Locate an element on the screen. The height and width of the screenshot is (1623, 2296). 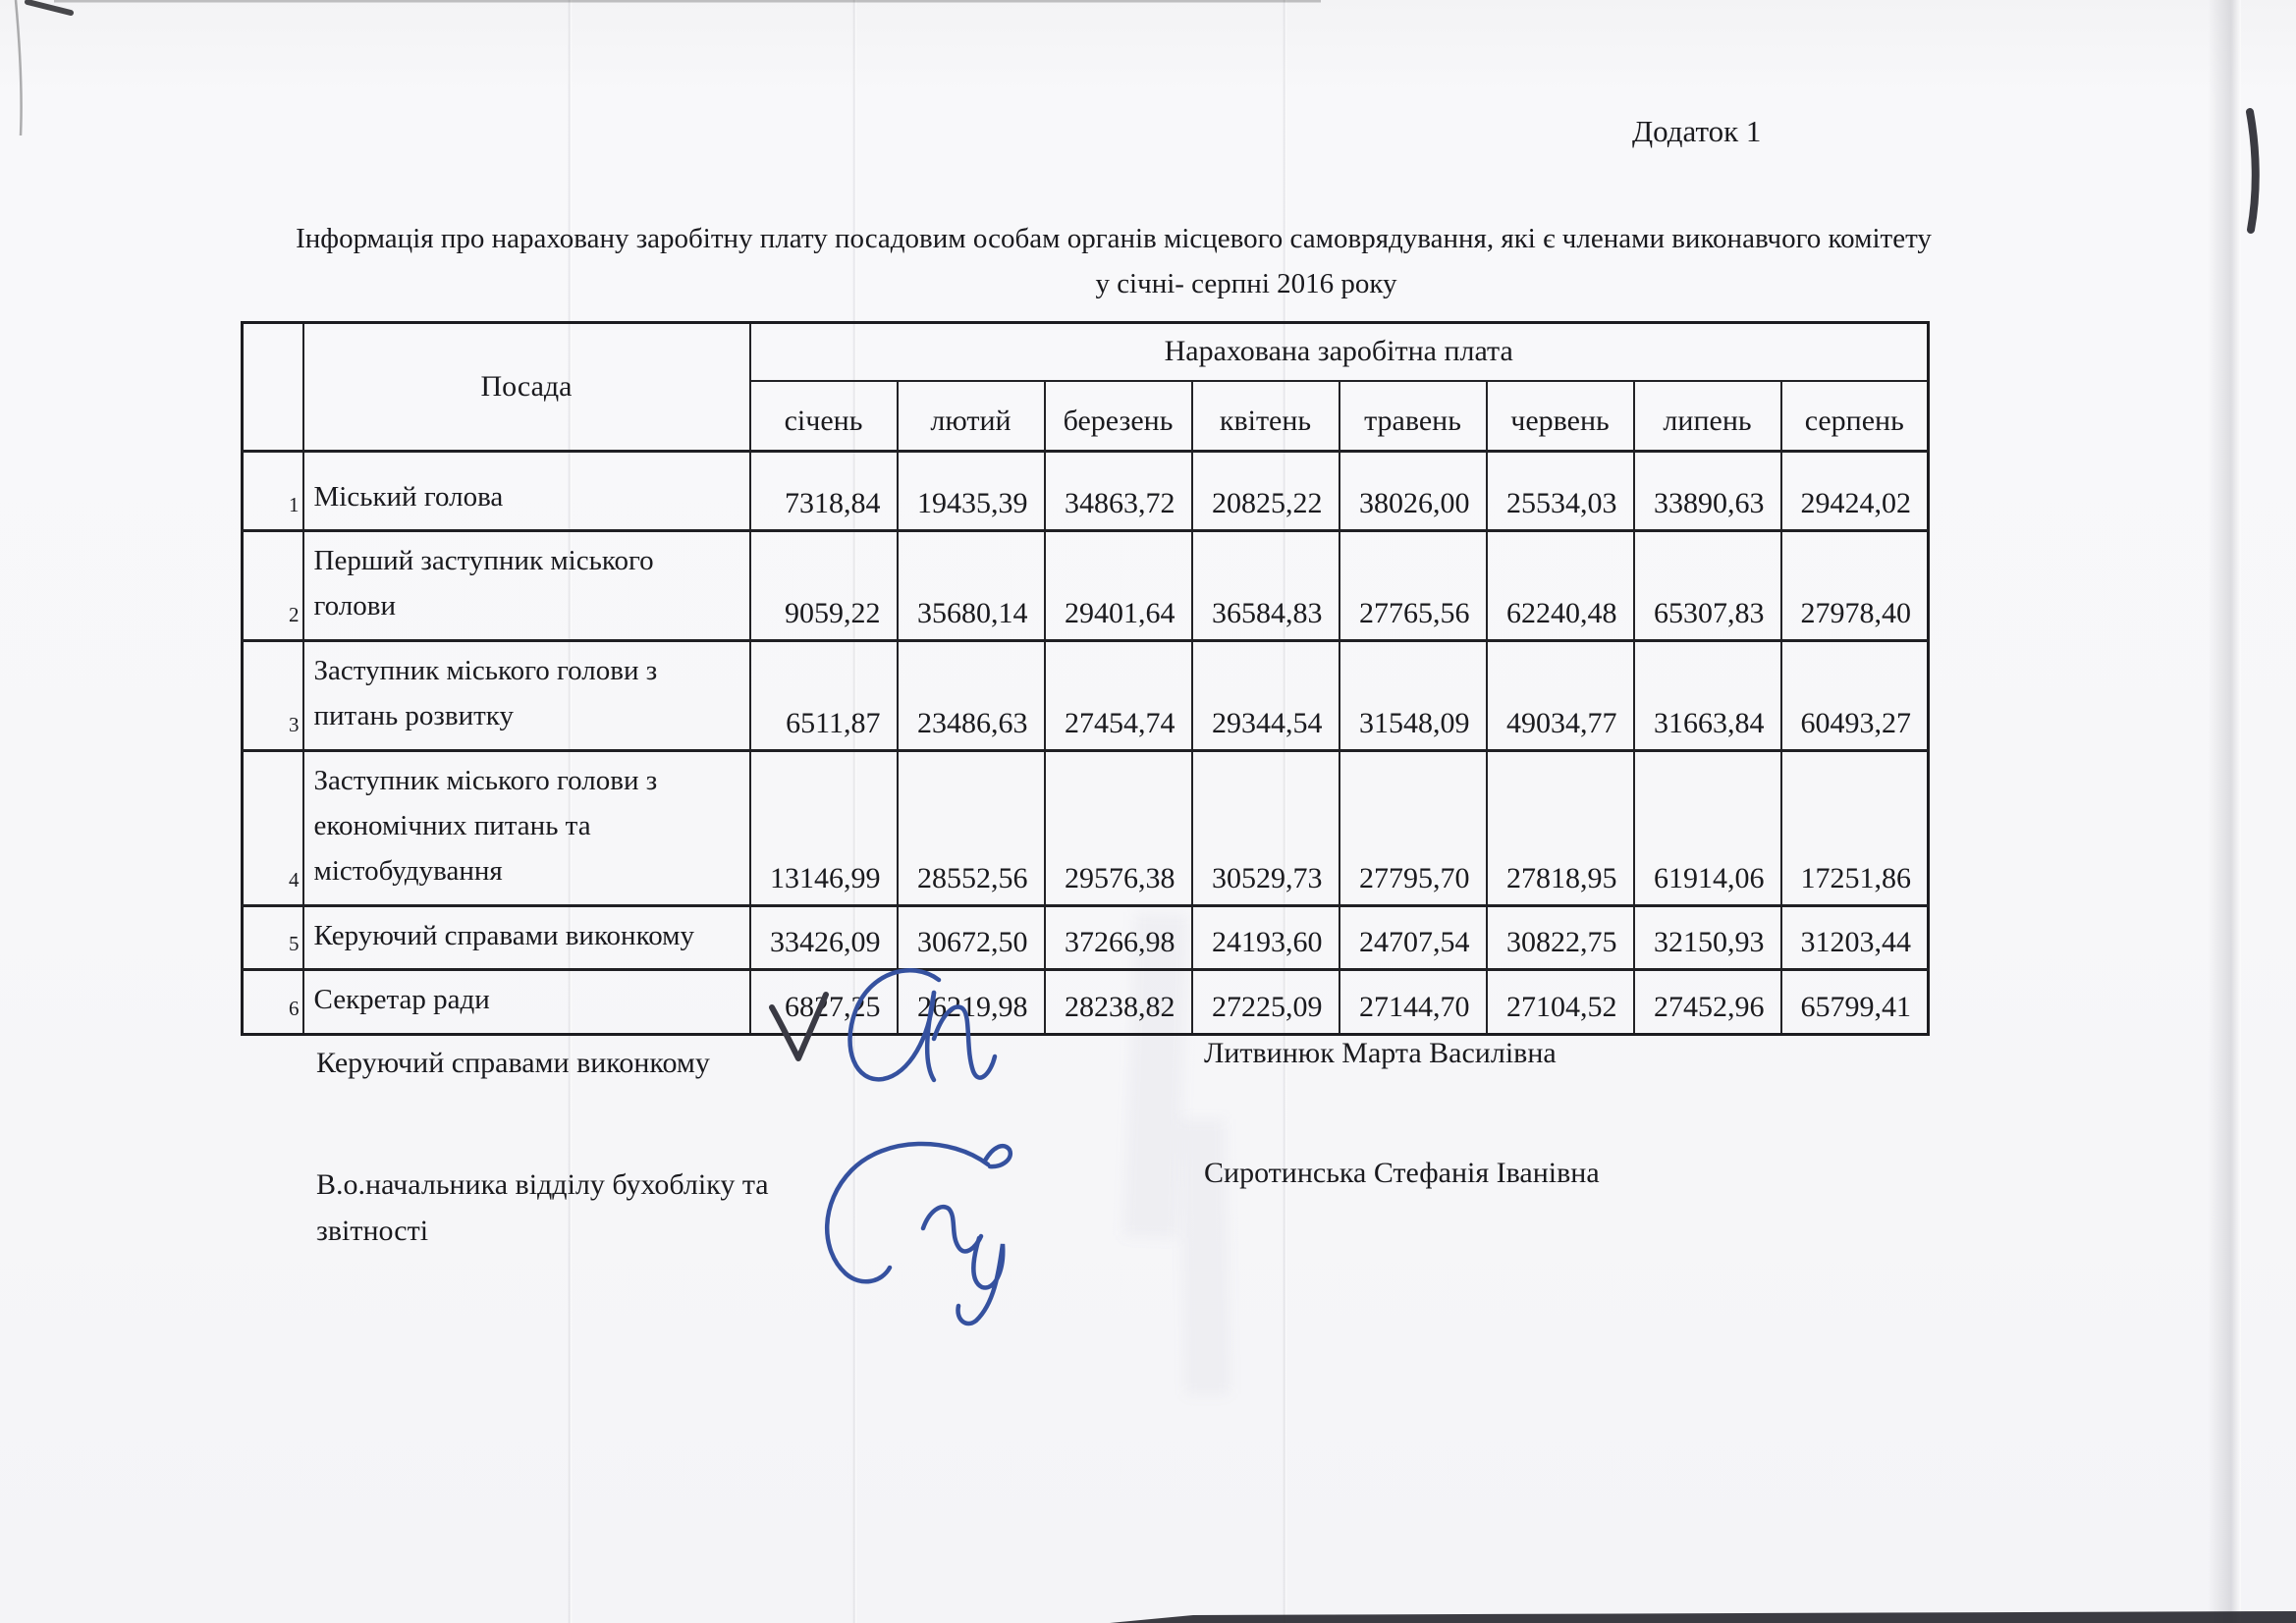
scan-bottom-edge is located at coordinates (1703, 1617).